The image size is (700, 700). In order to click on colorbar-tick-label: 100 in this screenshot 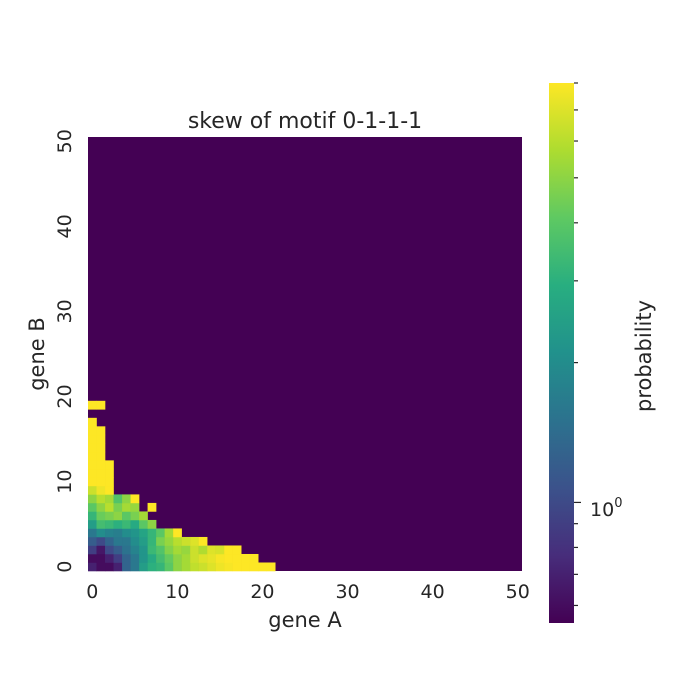, I will do `click(606, 508)`.